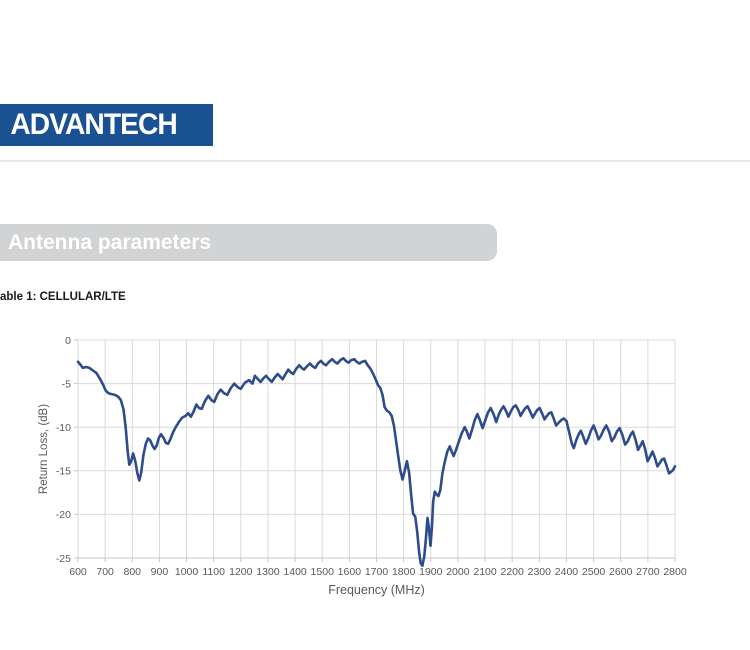 Image resolution: width=750 pixels, height=650 pixels. Describe the element at coordinates (63, 559) in the screenshot. I see `y-tick-label: -25` at that location.